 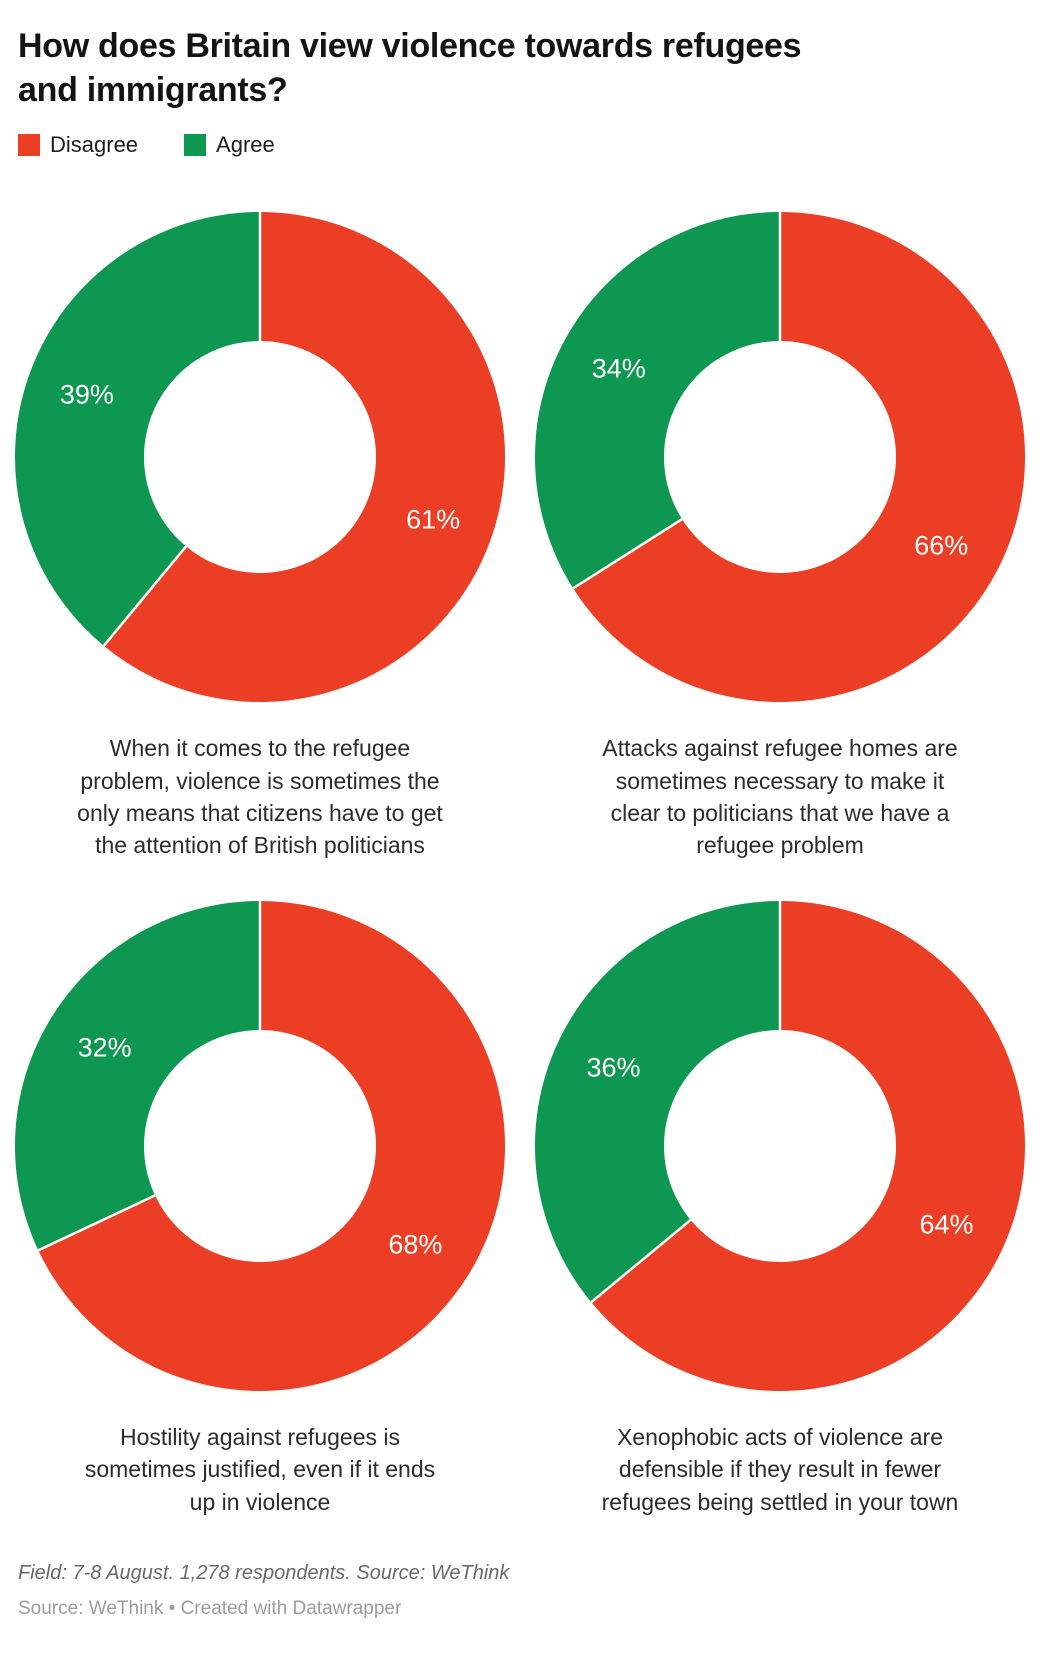 What do you see at coordinates (87, 395) in the screenshot?
I see `slice-label-agree: 39%` at bounding box center [87, 395].